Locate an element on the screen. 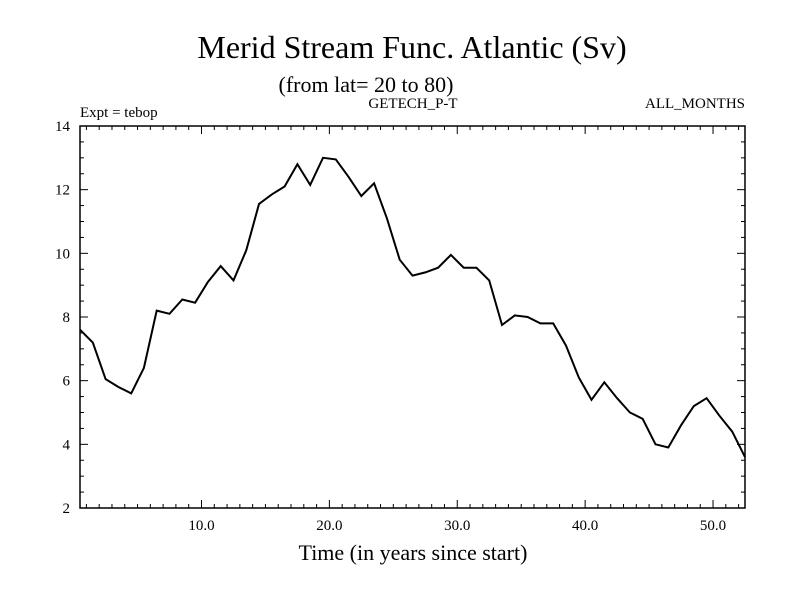 This screenshot has height=600, width=800. x-tick-label: 40.0 is located at coordinates (585, 526).